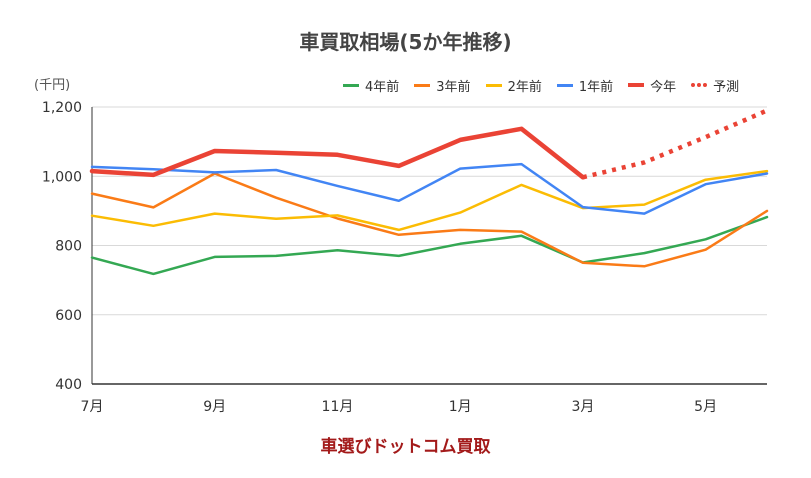 The image size is (811, 478). I want to click on x-tick-label: 11月, so click(338, 407).